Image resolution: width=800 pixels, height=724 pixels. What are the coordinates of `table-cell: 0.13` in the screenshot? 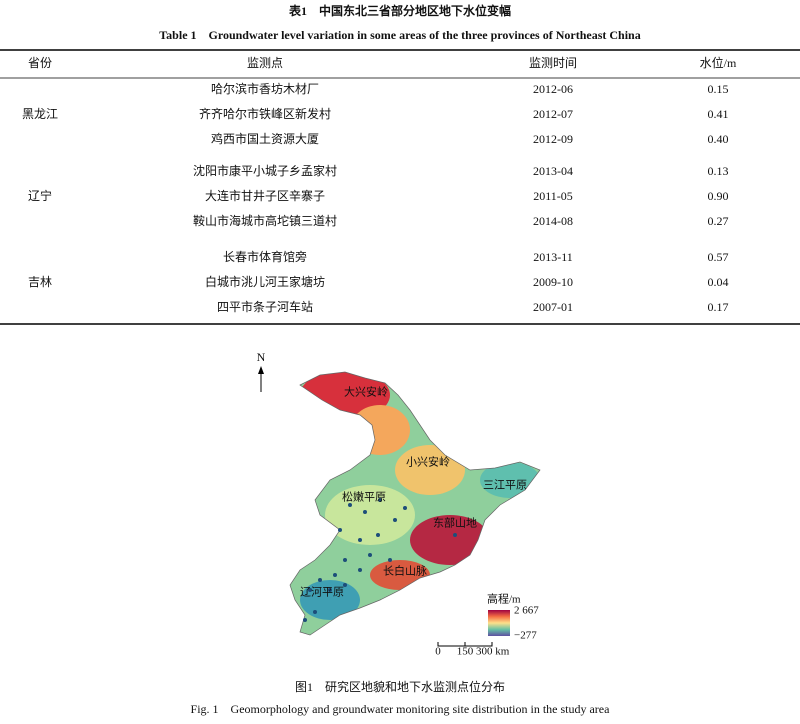 It's located at (718, 171).